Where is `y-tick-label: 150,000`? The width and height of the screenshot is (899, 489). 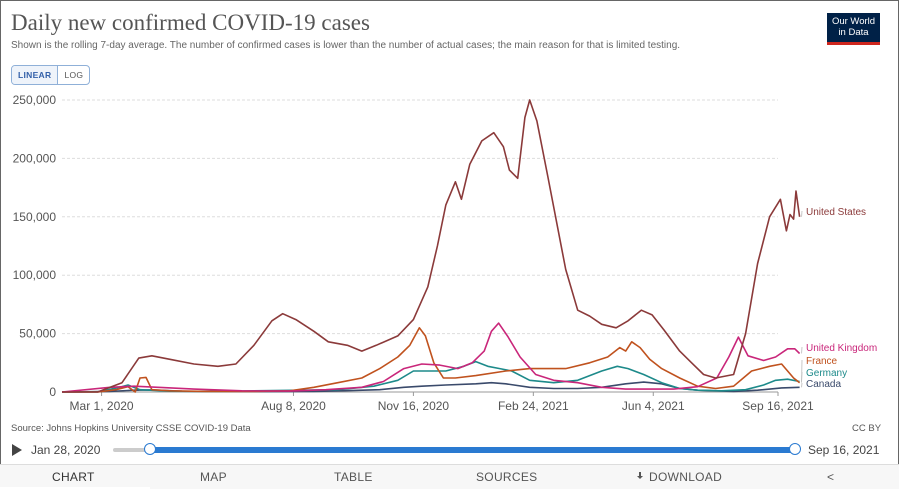
y-tick-label: 150,000 is located at coordinates (35, 217).